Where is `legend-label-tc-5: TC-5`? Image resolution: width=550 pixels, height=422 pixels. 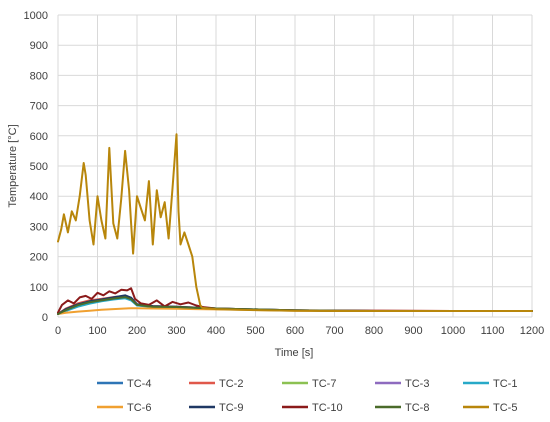
legend-label-tc-5: TC-5 is located at coordinates (505, 408).